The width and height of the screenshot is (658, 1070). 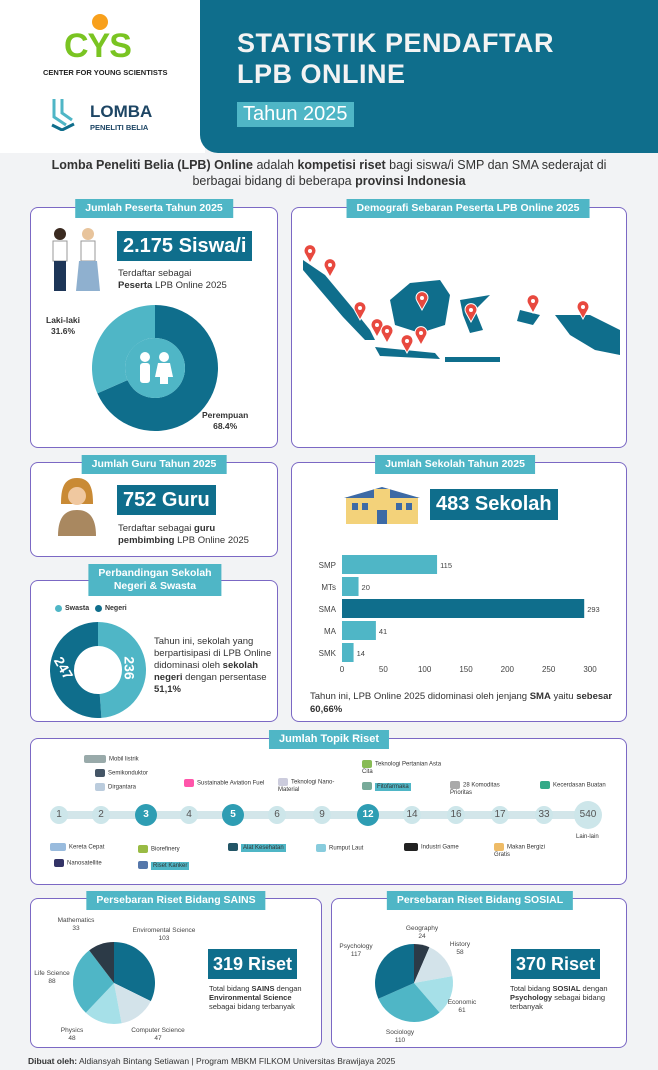 I want to click on pie-label: Sociology, so click(x=400, y=1032).